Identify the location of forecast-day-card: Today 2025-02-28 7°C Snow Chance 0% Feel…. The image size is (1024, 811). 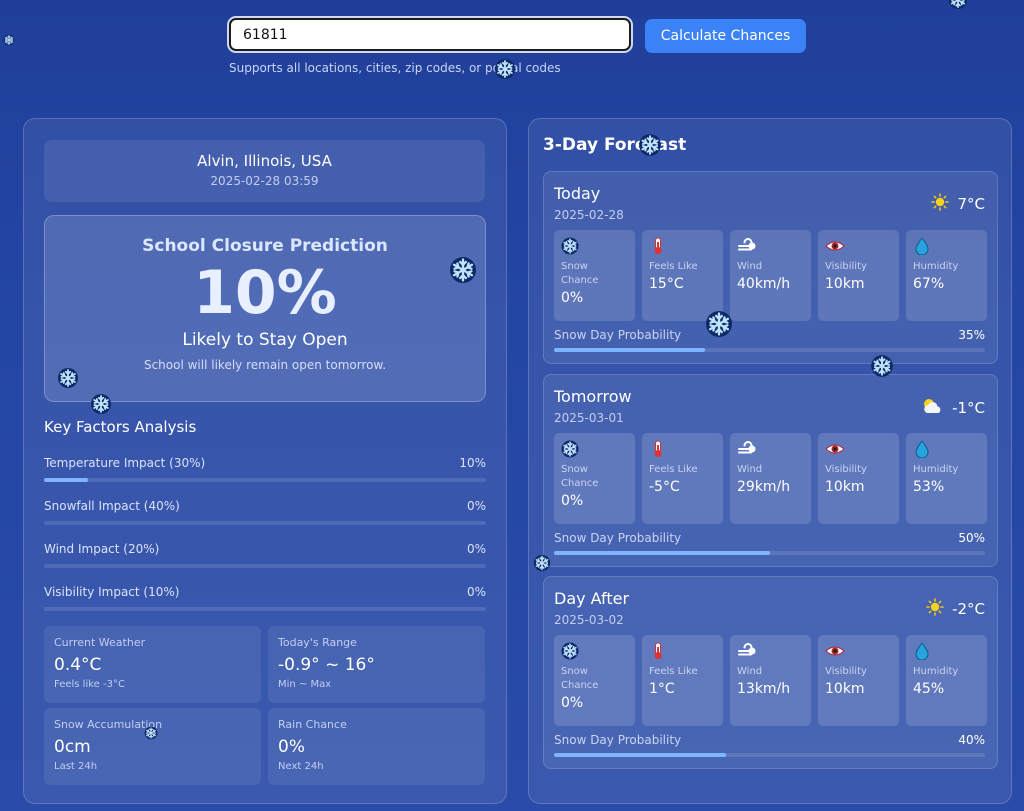
(770, 267).